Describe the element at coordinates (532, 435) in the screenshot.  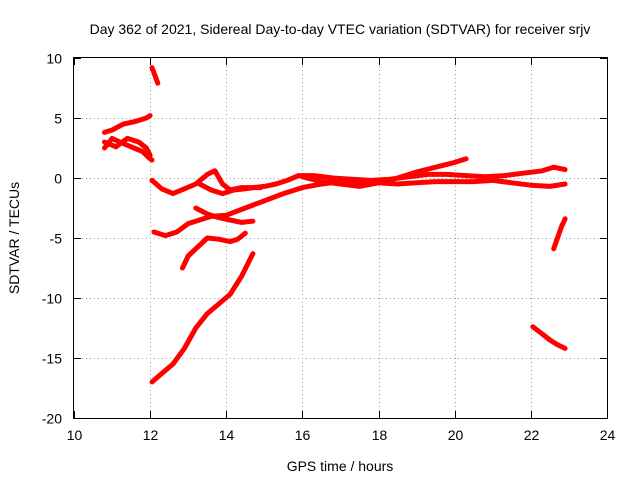
I see `x-tick-label: 22` at that location.